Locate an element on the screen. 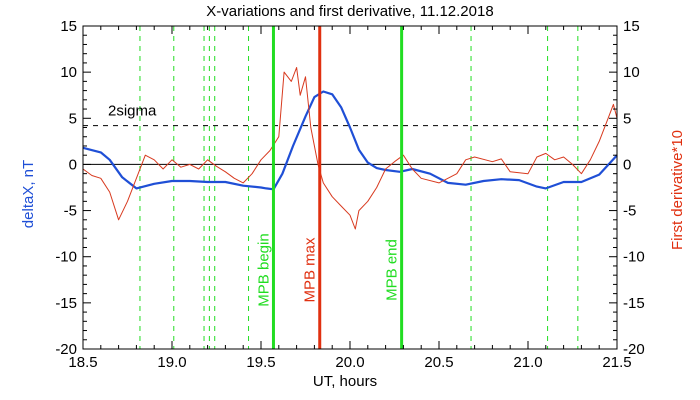 This screenshot has height=400, width=700. y-tick-label-right-4: 0 is located at coordinates (627, 164).